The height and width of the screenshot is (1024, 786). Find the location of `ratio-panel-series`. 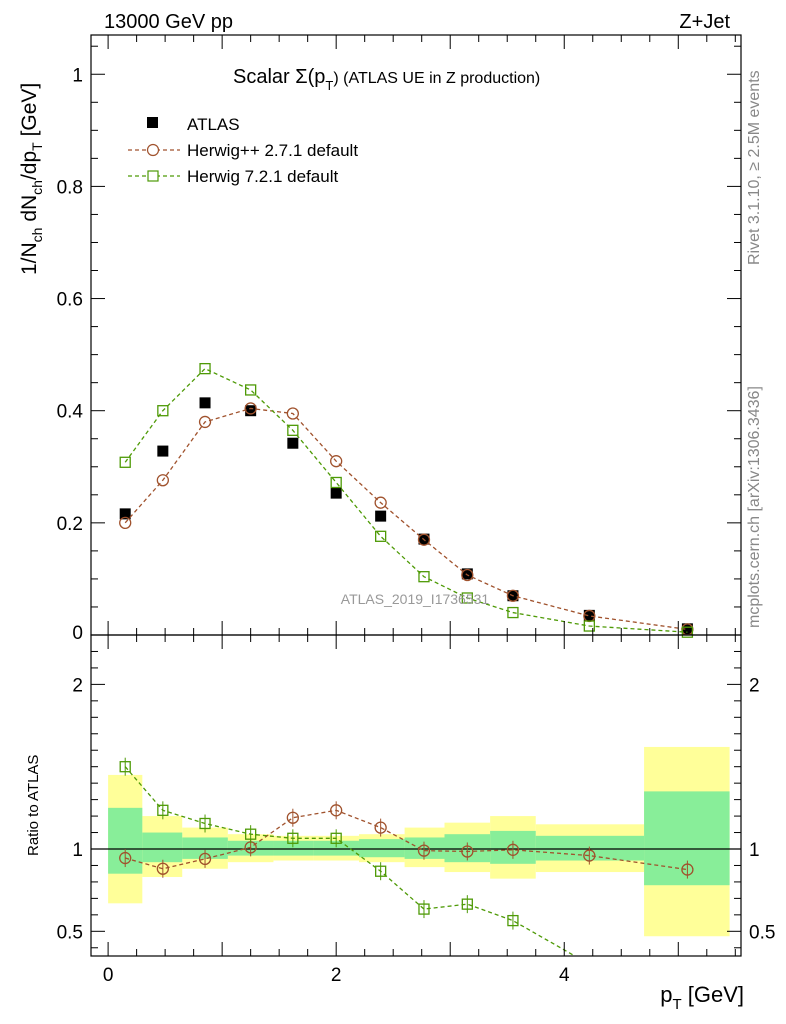

ratio-panel-series is located at coordinates (406, 857).